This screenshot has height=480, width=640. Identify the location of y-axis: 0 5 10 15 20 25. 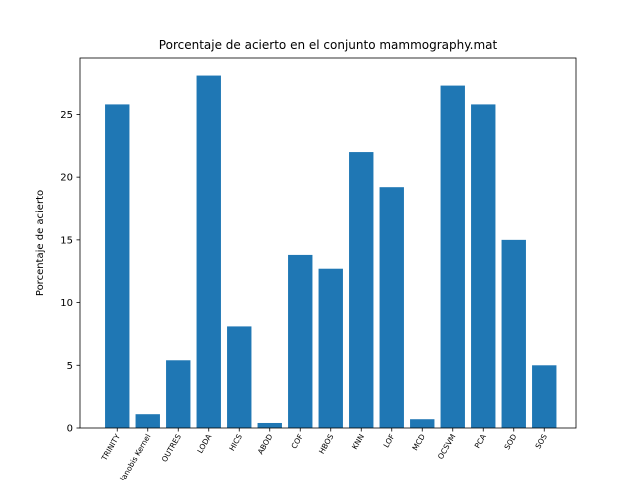
(70, 272).